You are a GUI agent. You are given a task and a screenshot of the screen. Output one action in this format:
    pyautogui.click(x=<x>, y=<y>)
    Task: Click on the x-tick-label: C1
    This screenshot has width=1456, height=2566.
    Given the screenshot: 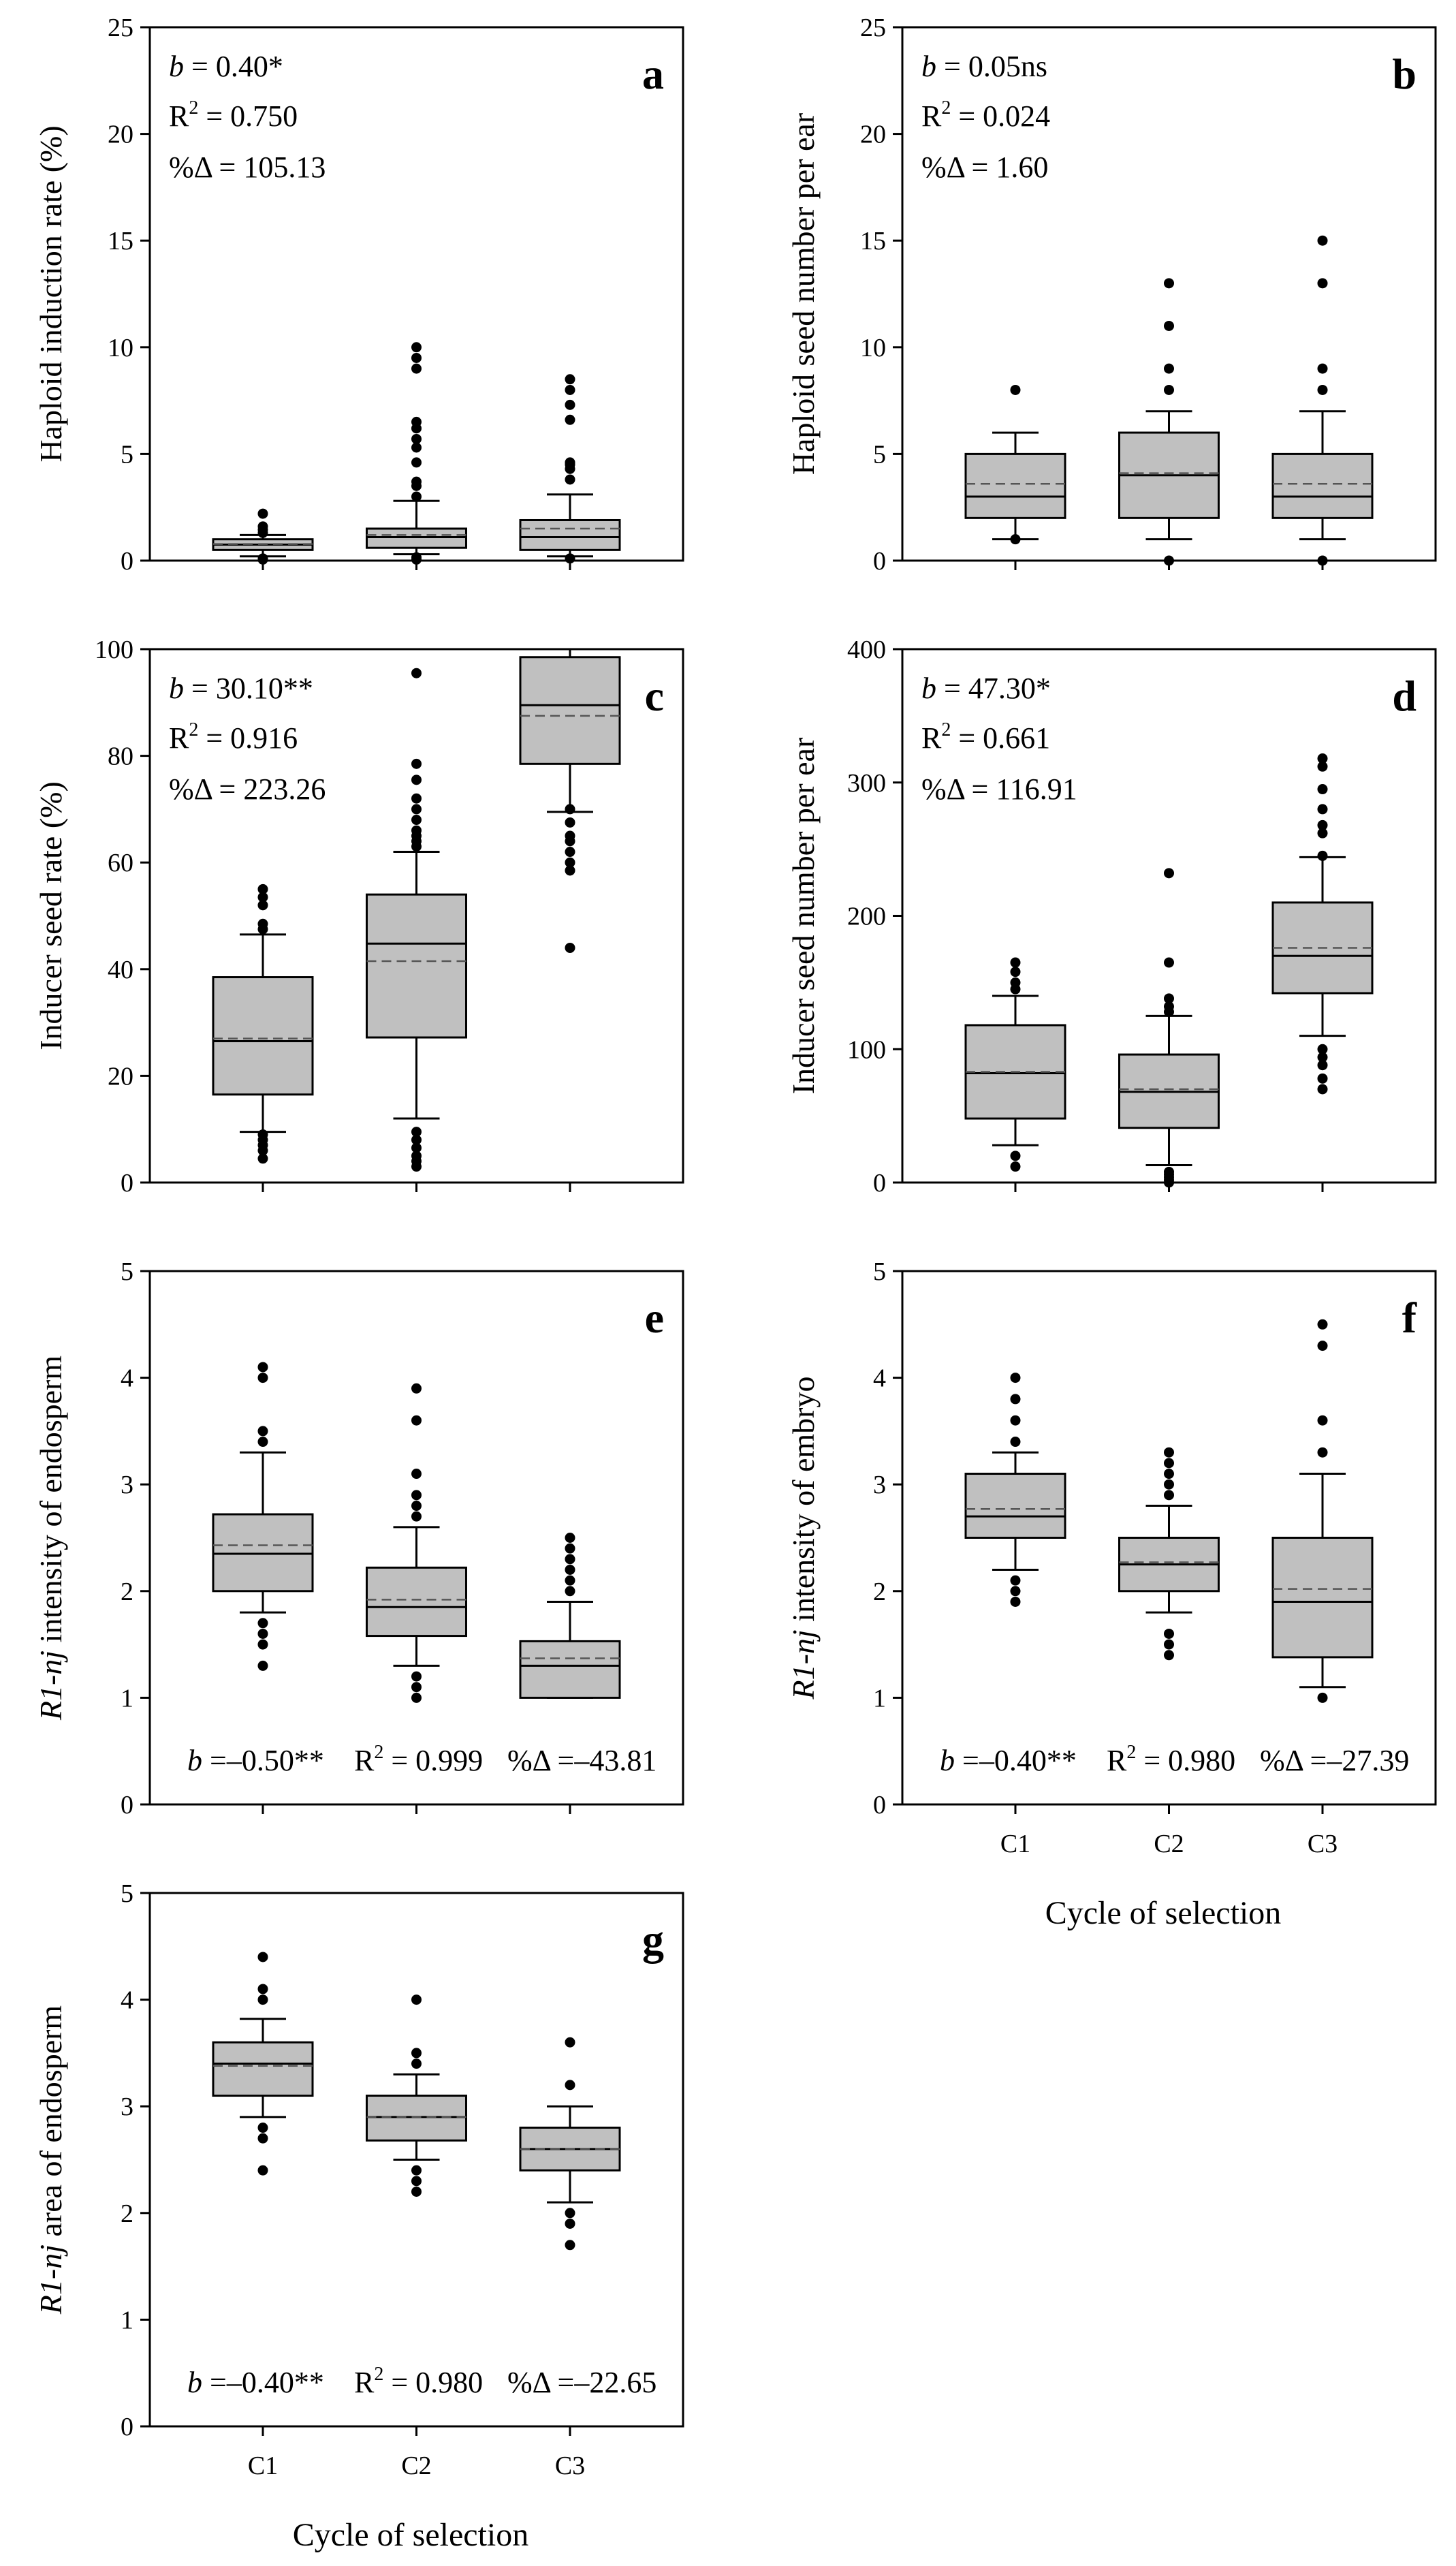 What is the action you would take?
    pyautogui.click(x=263, y=2466)
    